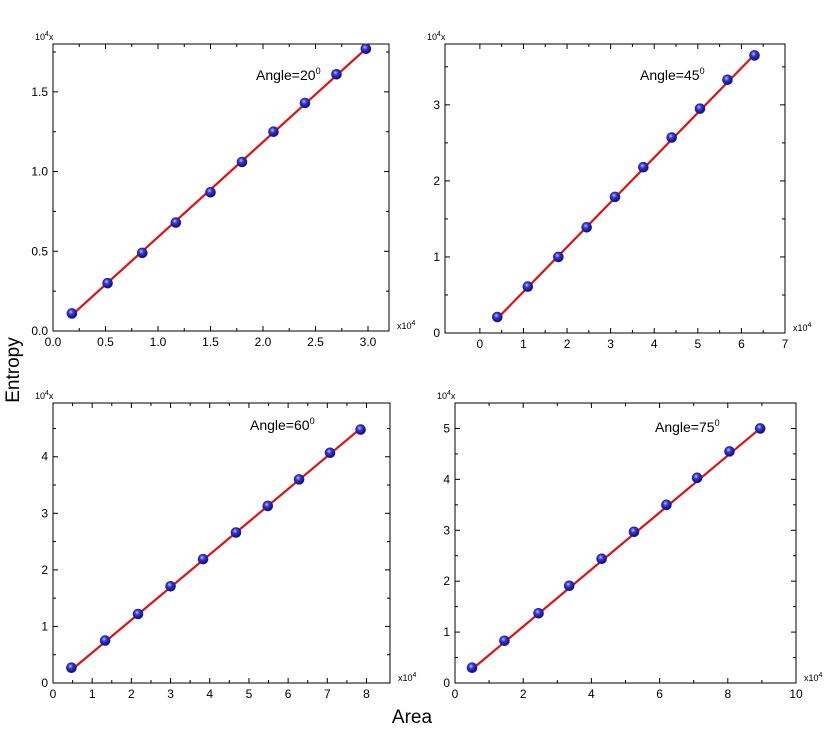 Image resolution: width=826 pixels, height=748 pixels. What do you see at coordinates (368, 342) in the screenshot?
I see `x-tick-label: 3.0` at bounding box center [368, 342].